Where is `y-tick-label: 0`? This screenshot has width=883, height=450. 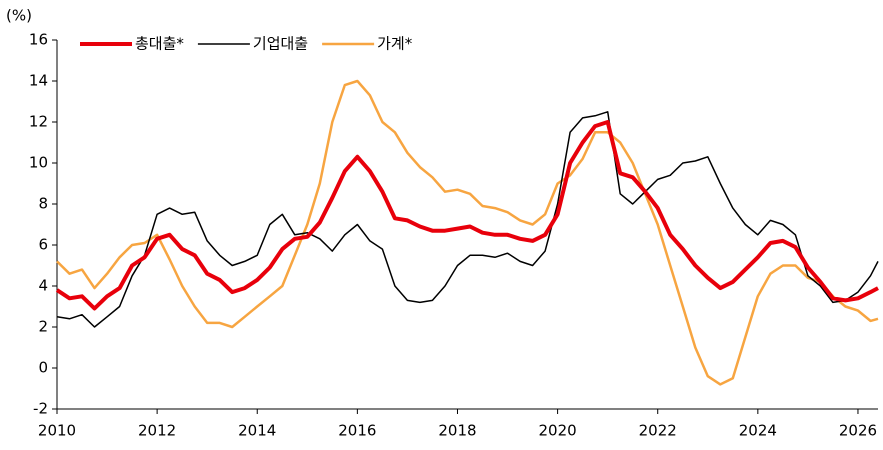
y-tick-label: 0 is located at coordinates (43, 368).